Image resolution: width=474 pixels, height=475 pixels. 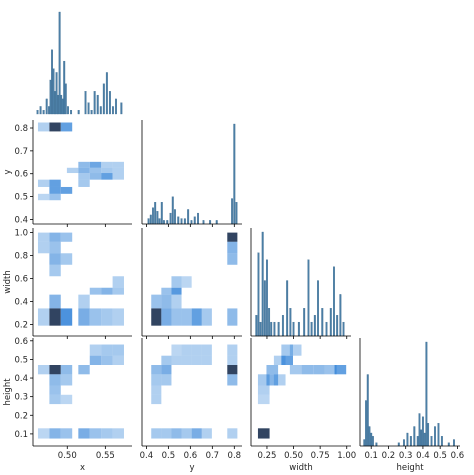 What do you see at coordinates (21, 280) in the screenshot?
I see `y-tick-label-width: 0.6` at bounding box center [21, 280].